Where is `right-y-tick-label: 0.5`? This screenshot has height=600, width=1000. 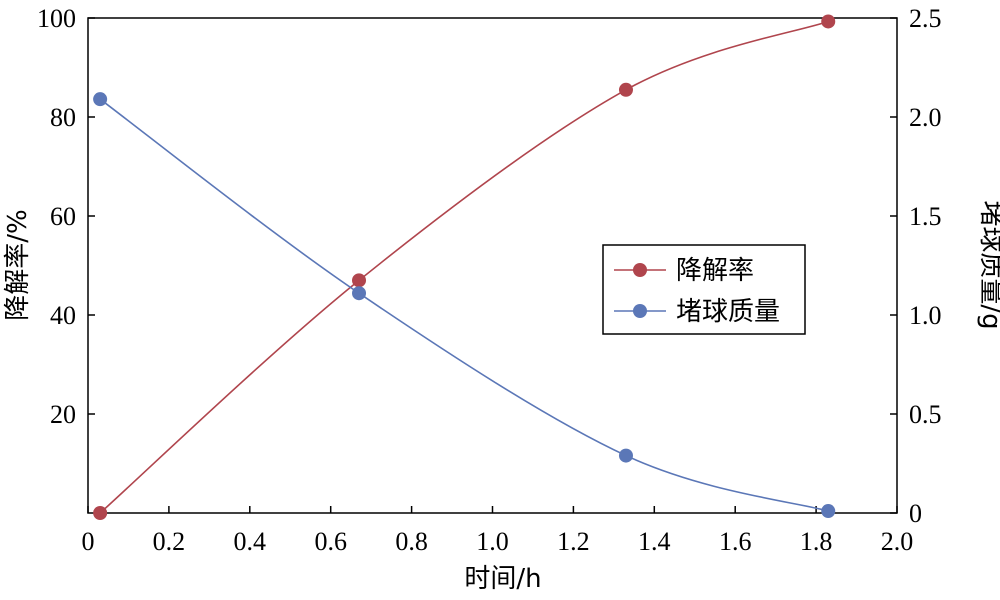 right-y-tick-label: 0.5 is located at coordinates (925, 414).